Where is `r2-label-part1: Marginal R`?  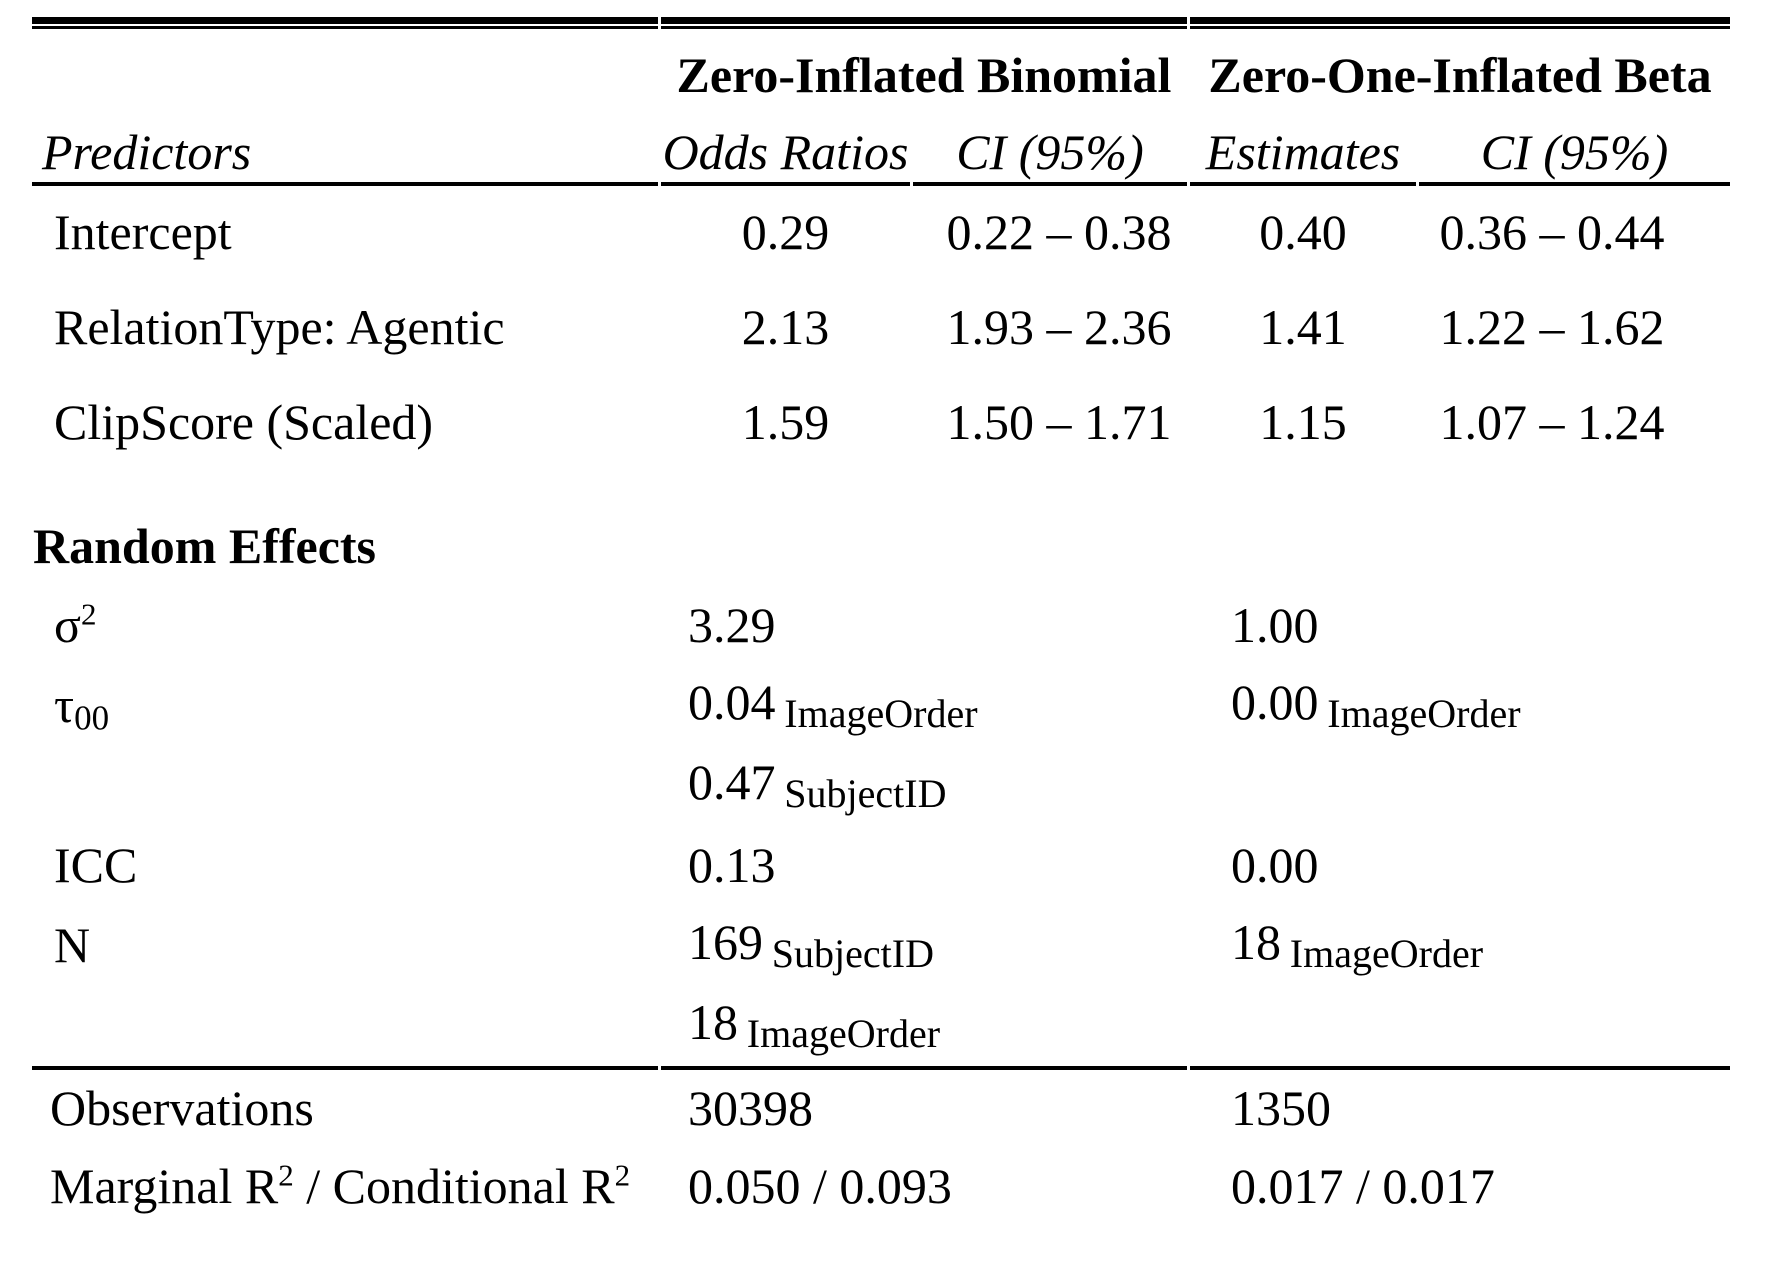 r2-label-part1: Marginal R is located at coordinates (164, 1185).